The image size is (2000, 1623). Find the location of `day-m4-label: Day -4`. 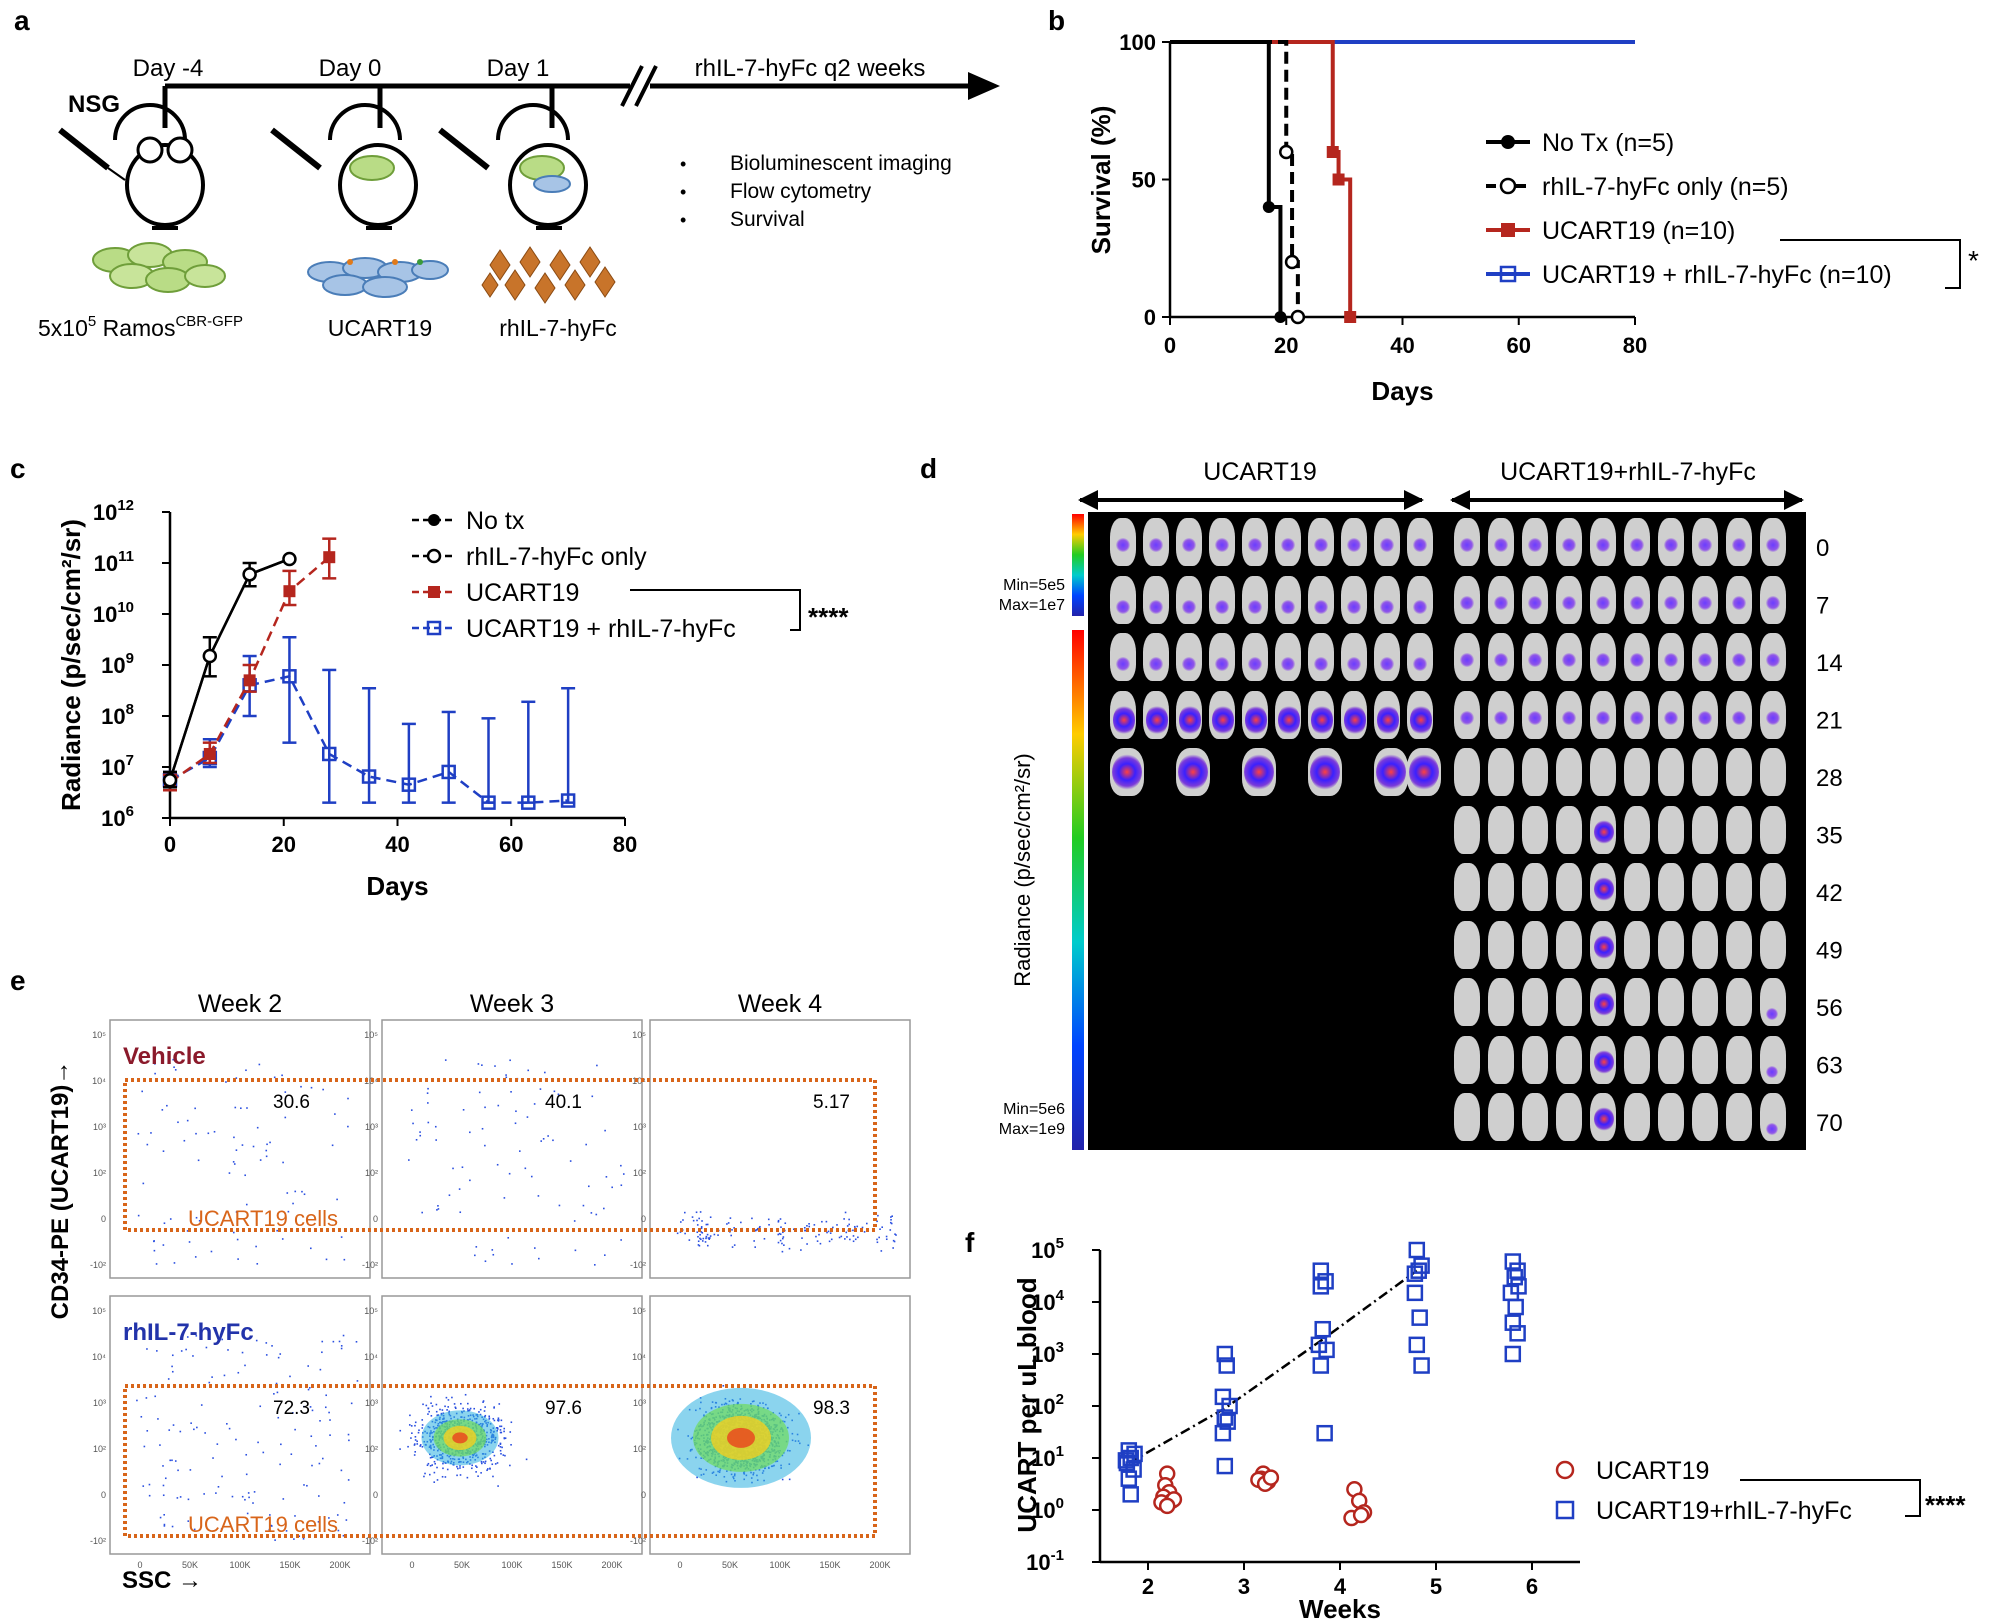

day-m4-label: Day -4 is located at coordinates (168, 68).